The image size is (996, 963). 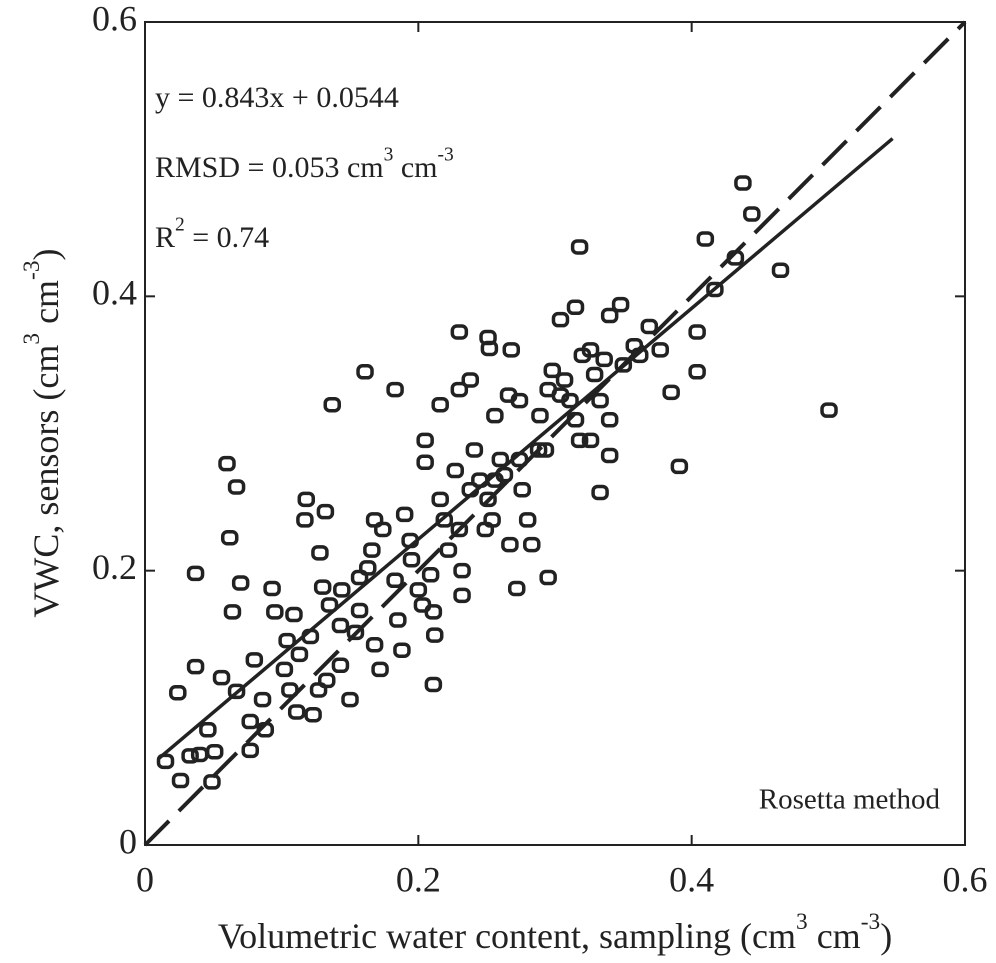 What do you see at coordinates (165, 237) in the screenshot?
I see `text-part: R` at bounding box center [165, 237].